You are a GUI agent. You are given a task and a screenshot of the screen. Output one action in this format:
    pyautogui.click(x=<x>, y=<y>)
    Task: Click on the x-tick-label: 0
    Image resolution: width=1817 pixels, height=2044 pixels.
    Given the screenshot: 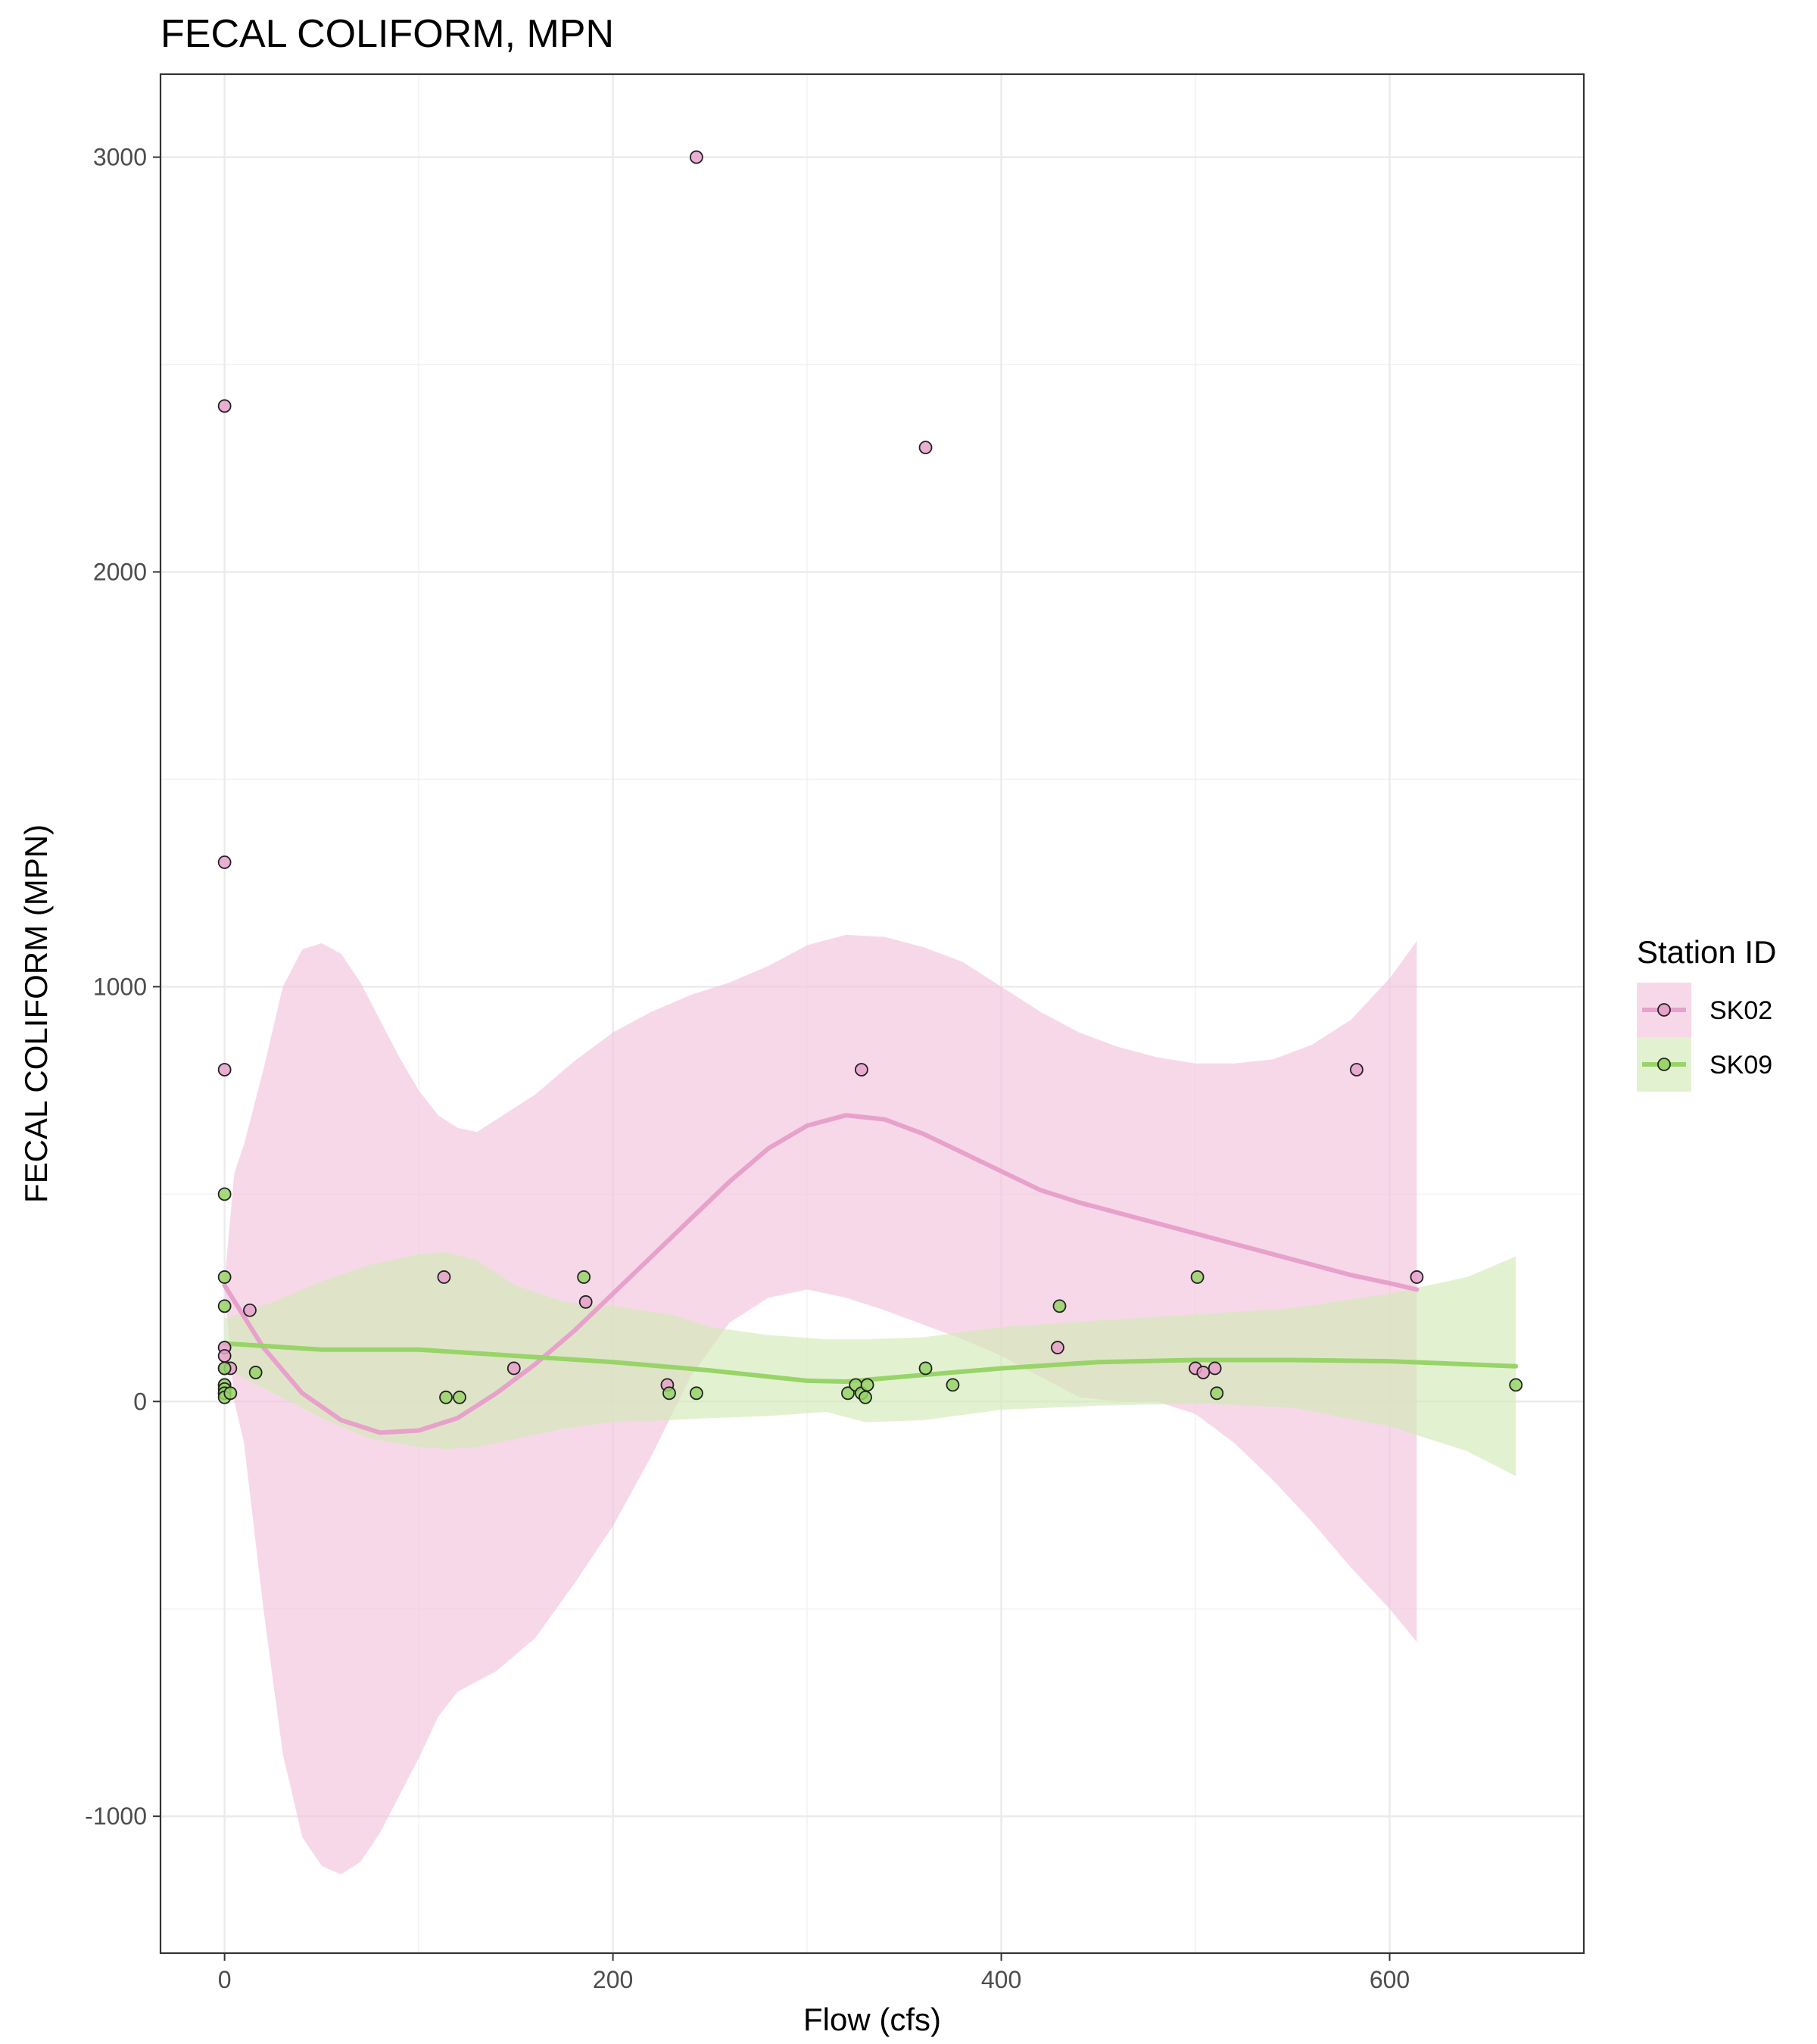 What is the action you would take?
    pyautogui.click(x=225, y=1980)
    